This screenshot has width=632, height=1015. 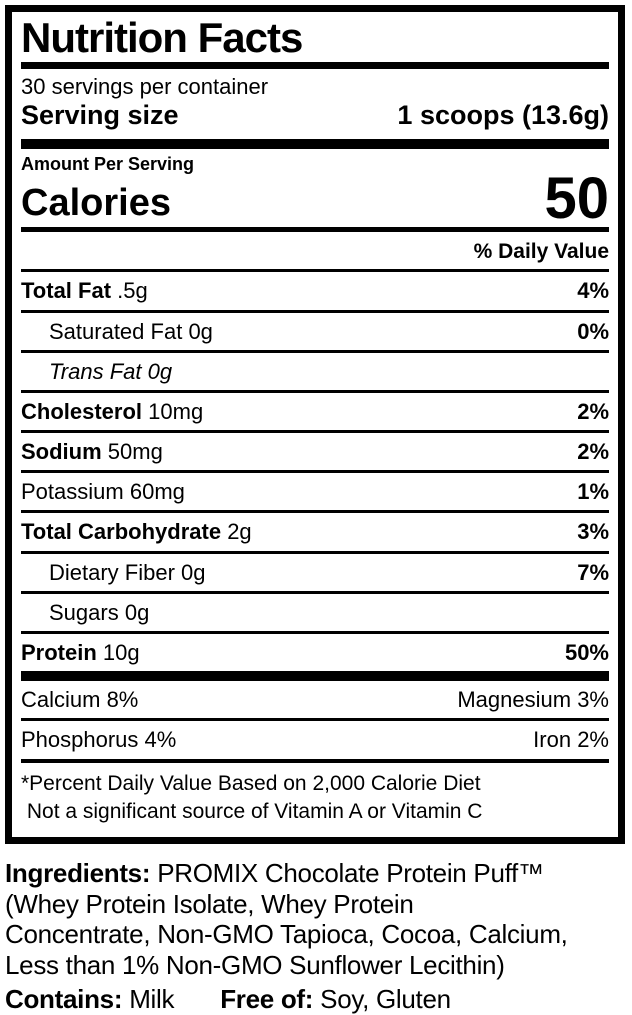 I want to click on nutrient-name: Dietary Fiber 0g, so click(x=113, y=572).